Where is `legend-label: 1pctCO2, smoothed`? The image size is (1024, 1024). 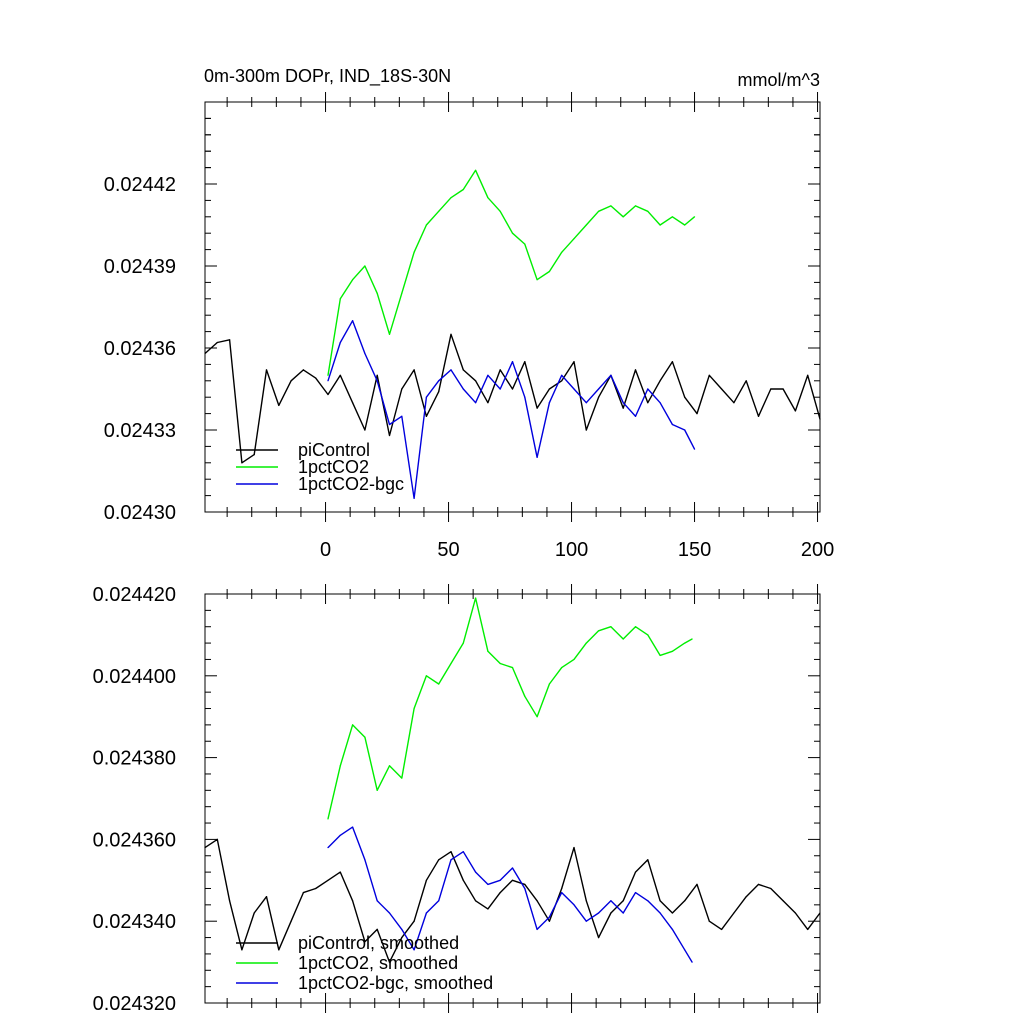 legend-label: 1pctCO2, smoothed is located at coordinates (378, 963).